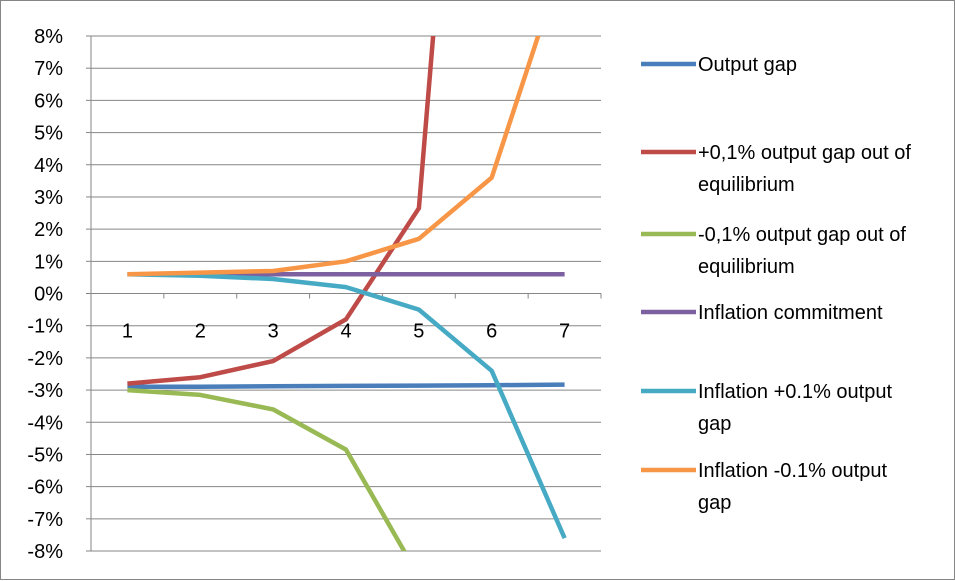  What do you see at coordinates (45, 327) in the screenshot?
I see `y-tick-label: -1%` at bounding box center [45, 327].